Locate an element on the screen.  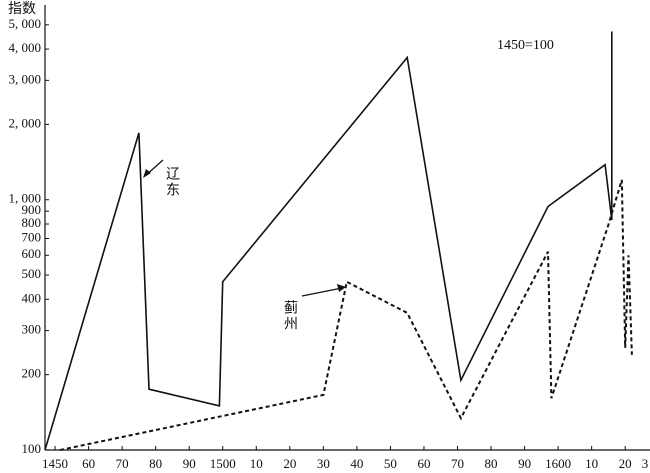
x-tick-label: 1450 is located at coordinates (55, 463).